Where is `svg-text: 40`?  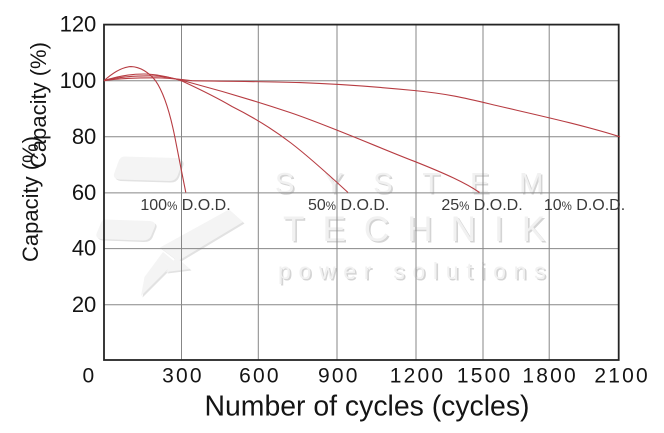 svg-text: 40 is located at coordinates (84, 248).